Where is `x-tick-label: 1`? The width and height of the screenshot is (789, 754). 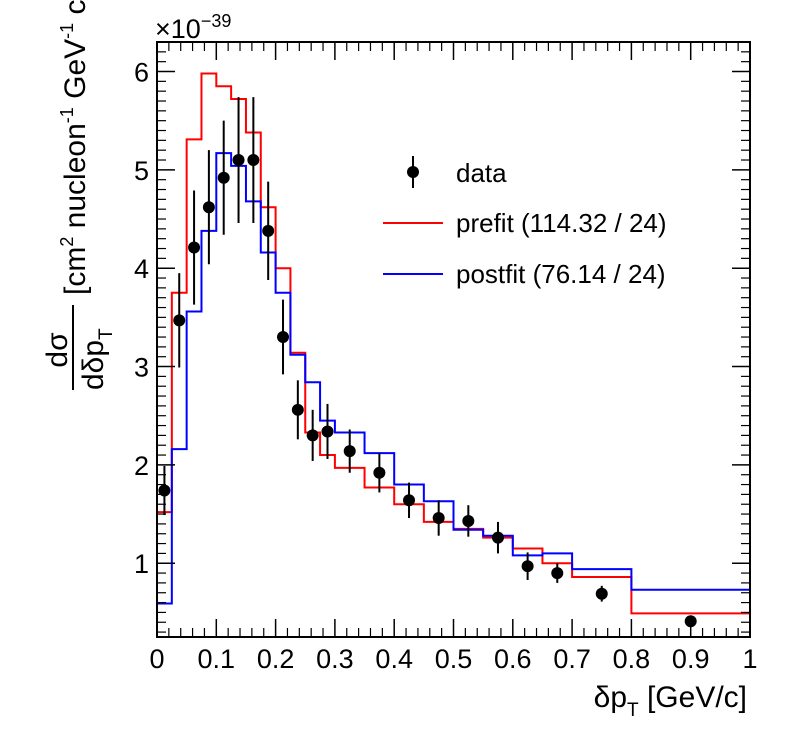
x-tick-label: 1 is located at coordinates (749, 659).